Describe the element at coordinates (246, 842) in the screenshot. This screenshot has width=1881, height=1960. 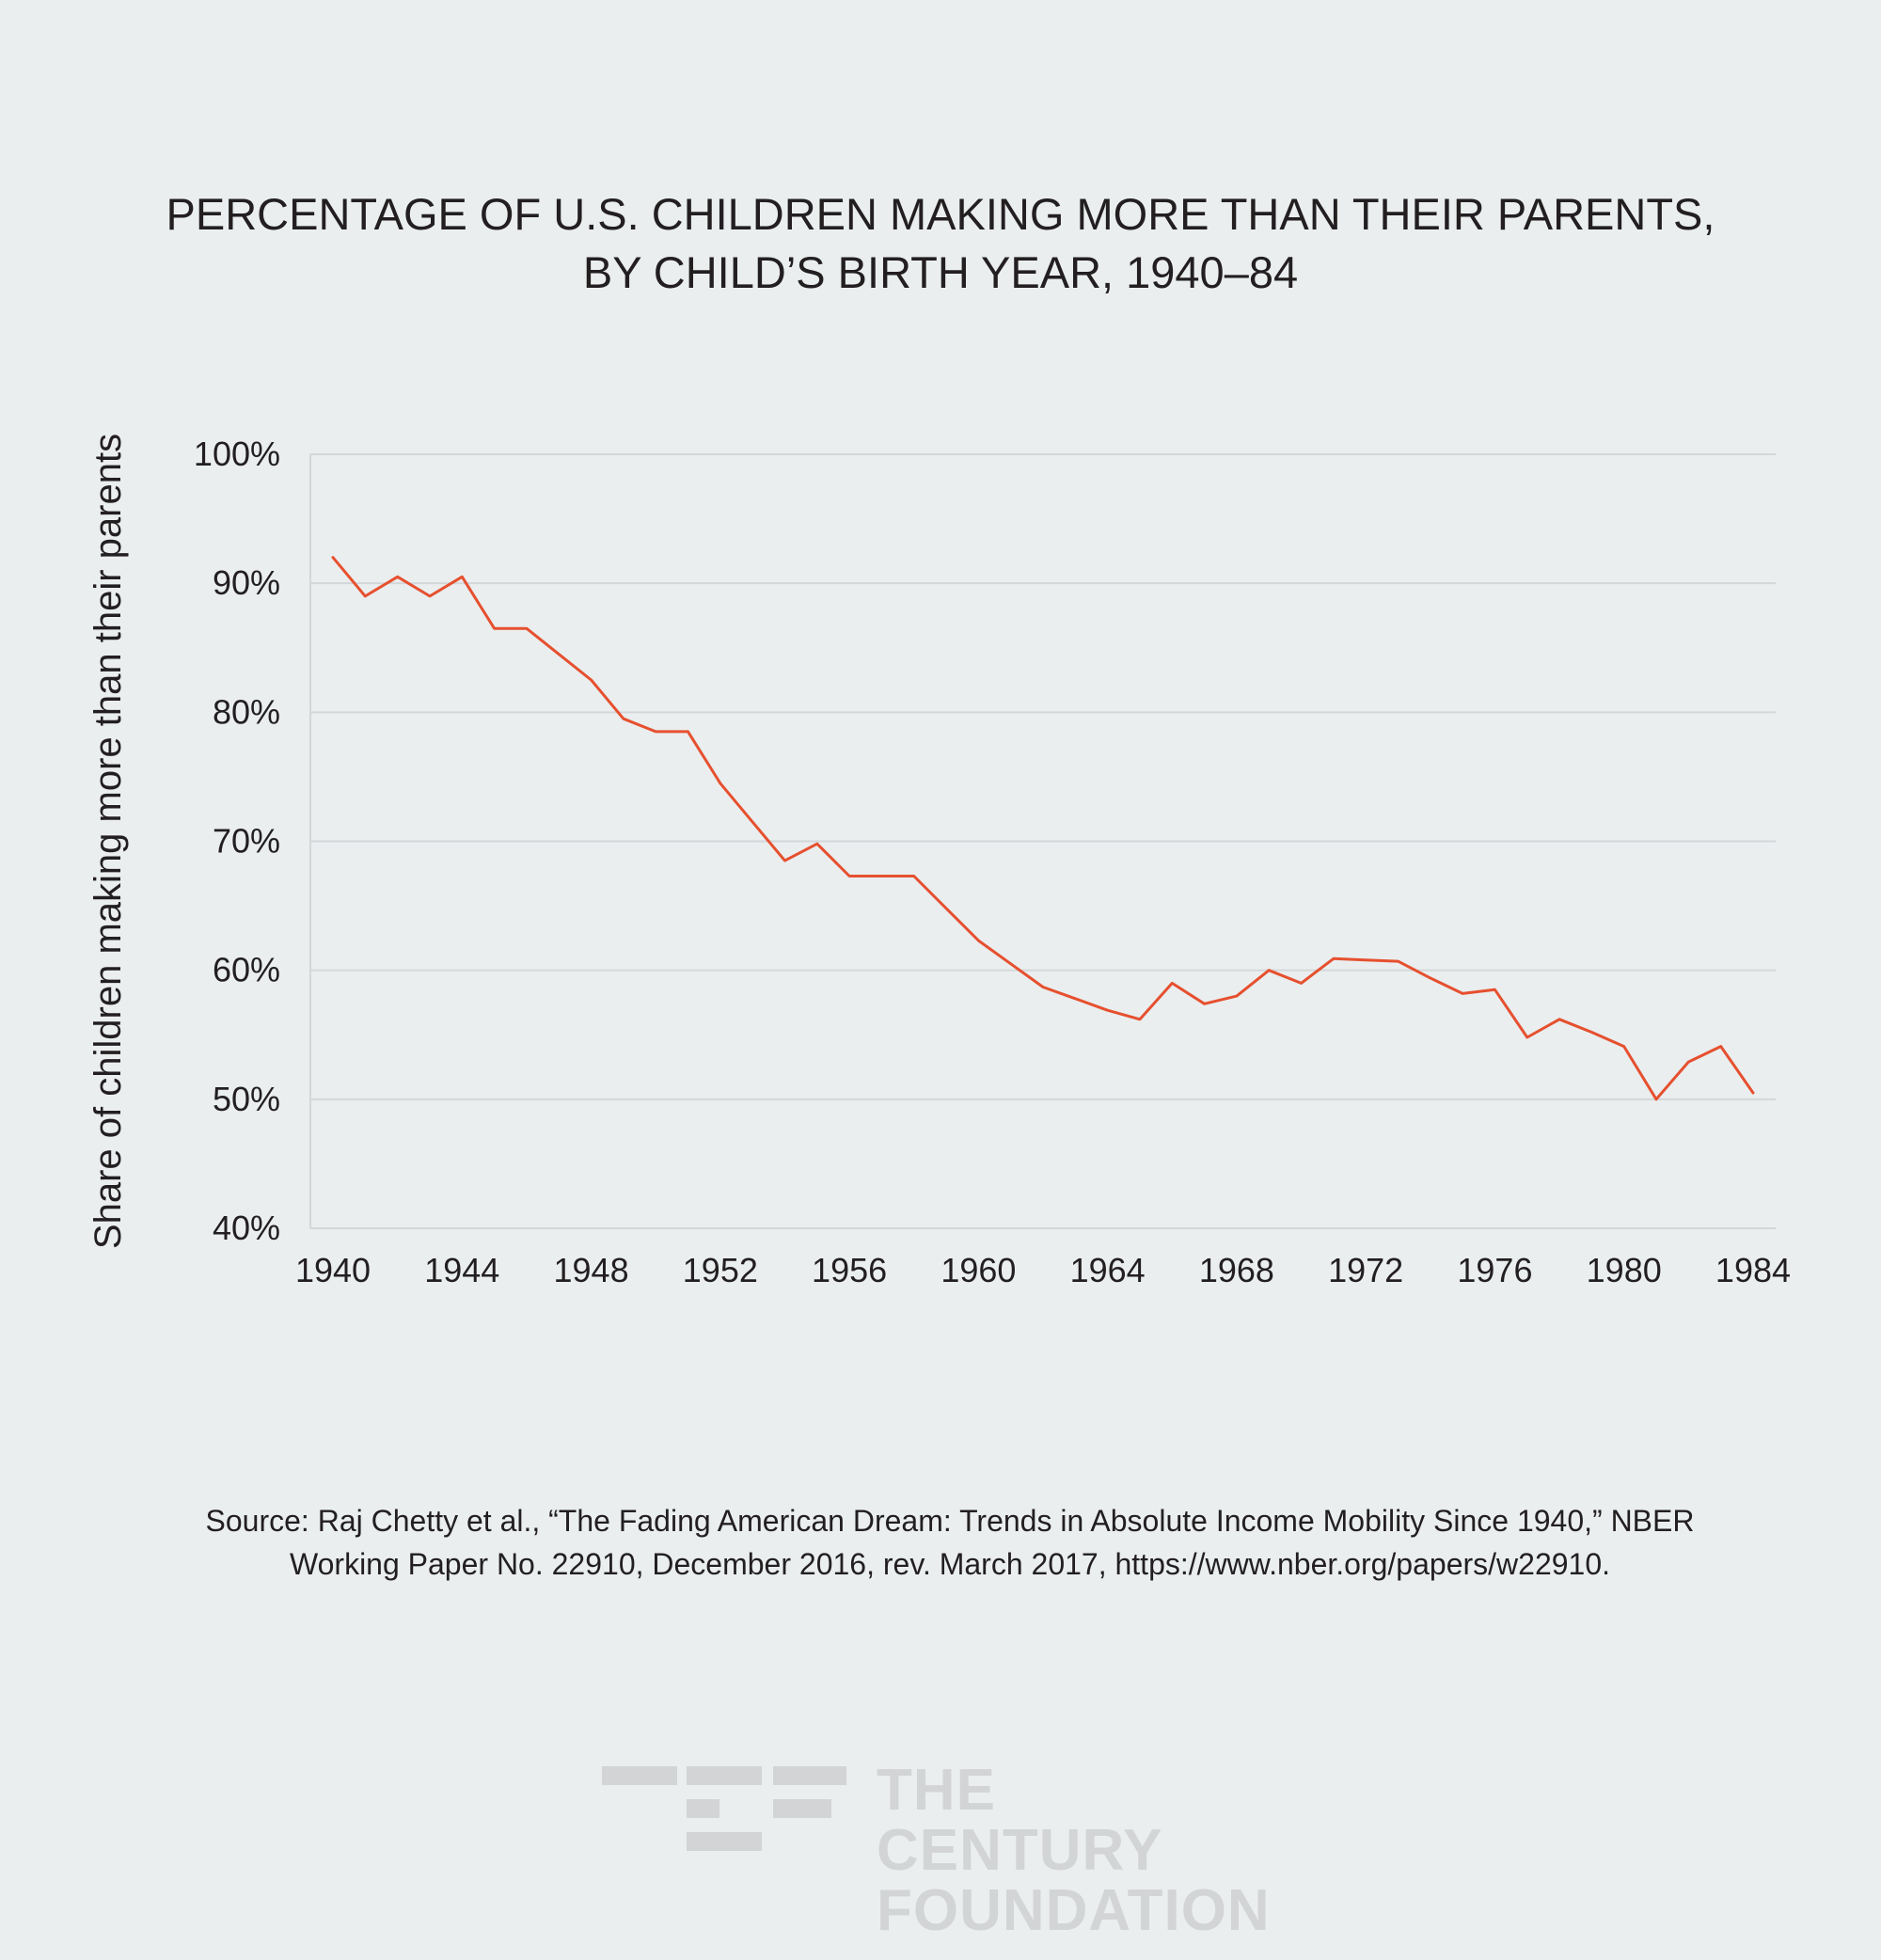
I see `y-tick-label: 70%` at that location.